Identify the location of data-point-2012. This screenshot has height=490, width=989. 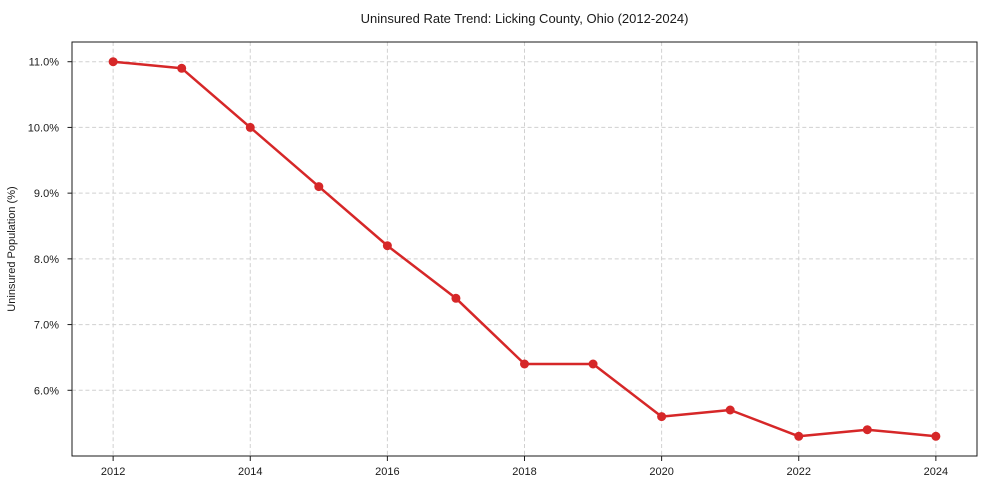
(113, 62).